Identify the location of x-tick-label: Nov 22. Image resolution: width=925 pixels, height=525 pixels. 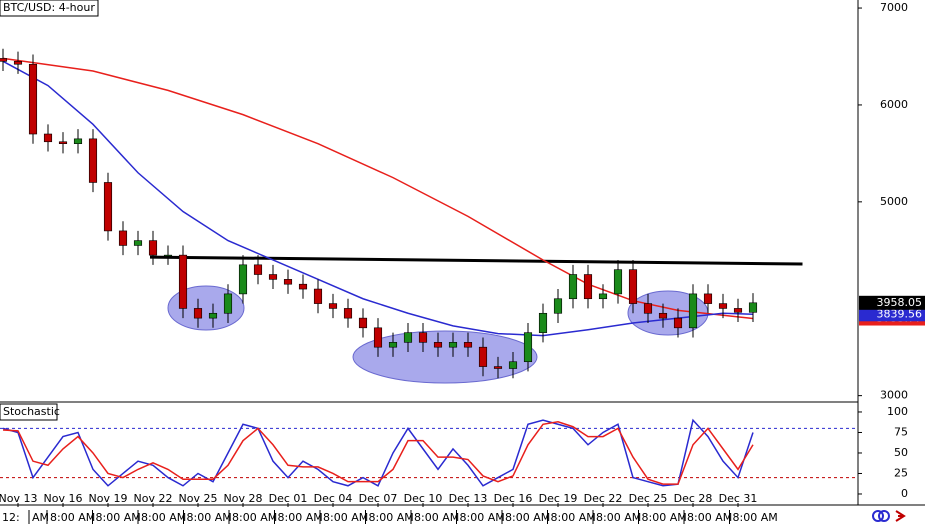
(153, 498).